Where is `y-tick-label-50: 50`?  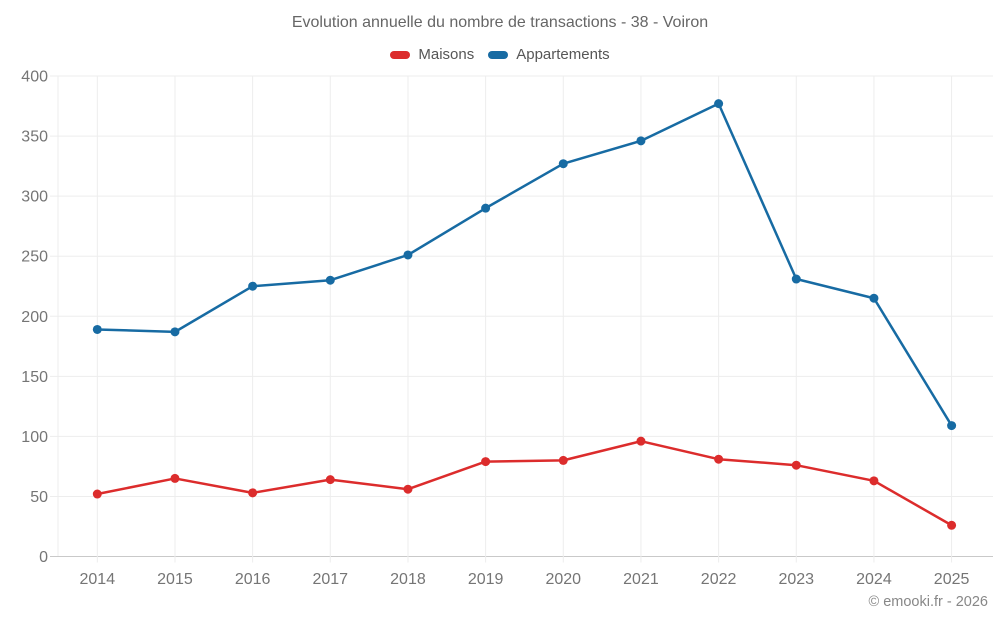 y-tick-label-50: 50 is located at coordinates (39, 497).